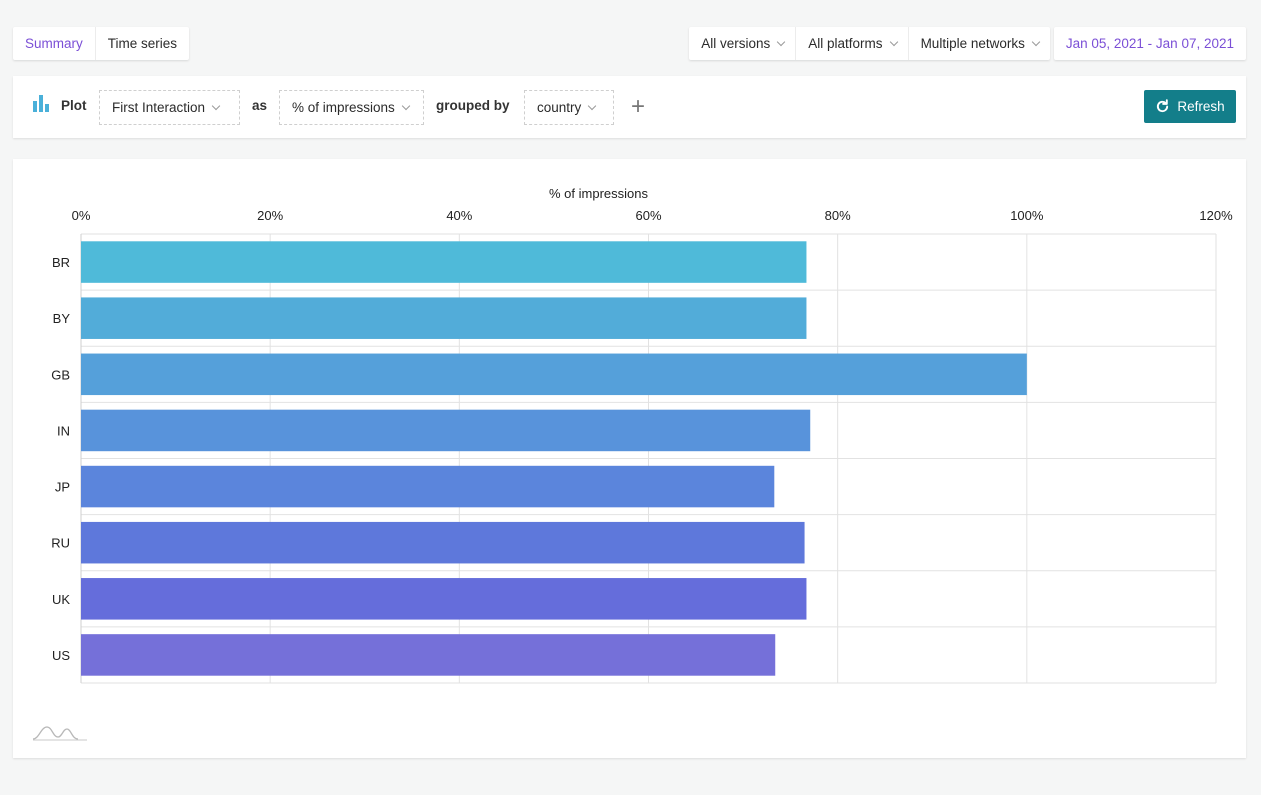  What do you see at coordinates (61, 655) in the screenshot?
I see `category-label: US` at bounding box center [61, 655].